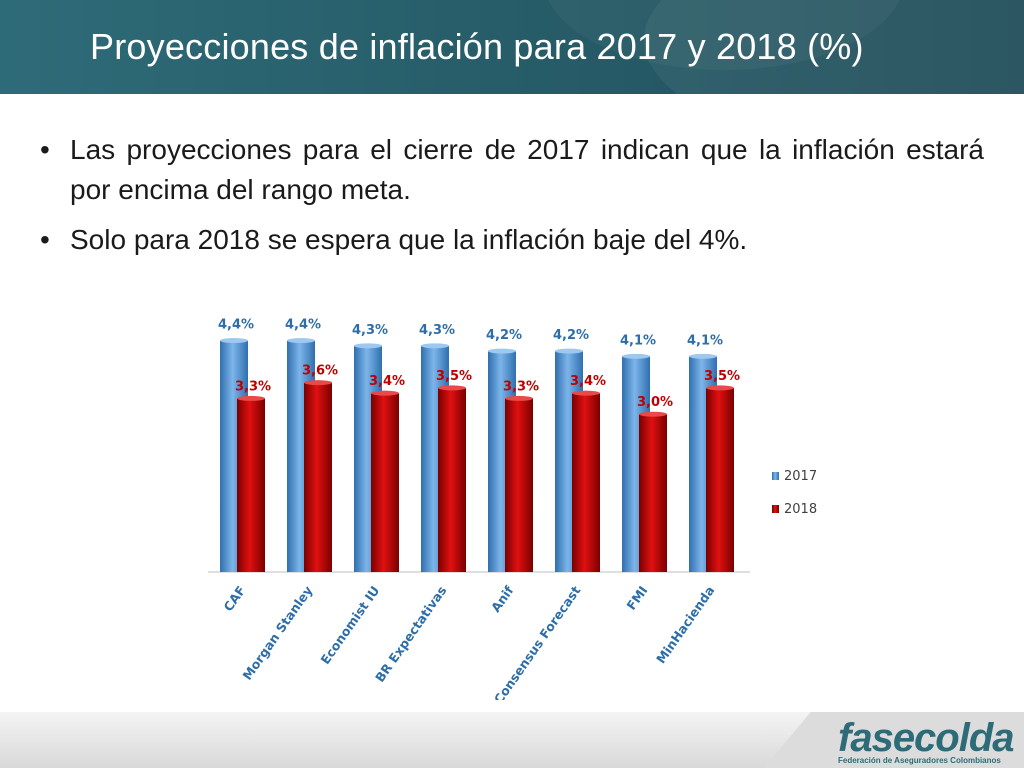 The image size is (1024, 768). What do you see at coordinates (277, 633) in the screenshot?
I see `category-label-1: Morgan Stanley` at bounding box center [277, 633].